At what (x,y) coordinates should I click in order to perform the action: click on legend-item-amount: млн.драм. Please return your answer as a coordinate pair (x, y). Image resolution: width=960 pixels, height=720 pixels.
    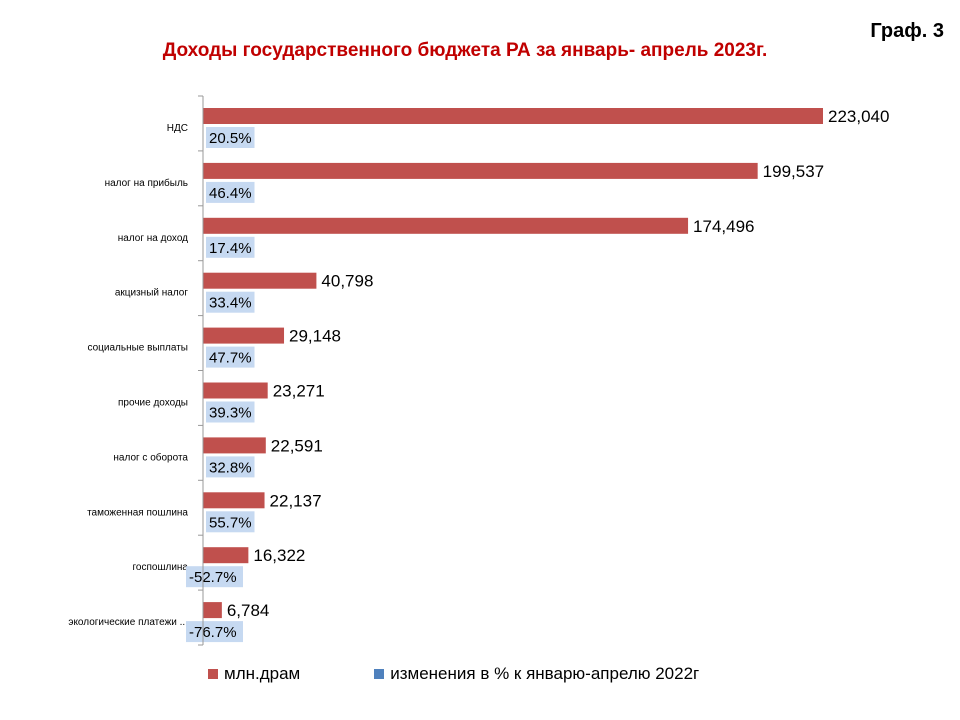
    Looking at the image, I should click on (254, 674).